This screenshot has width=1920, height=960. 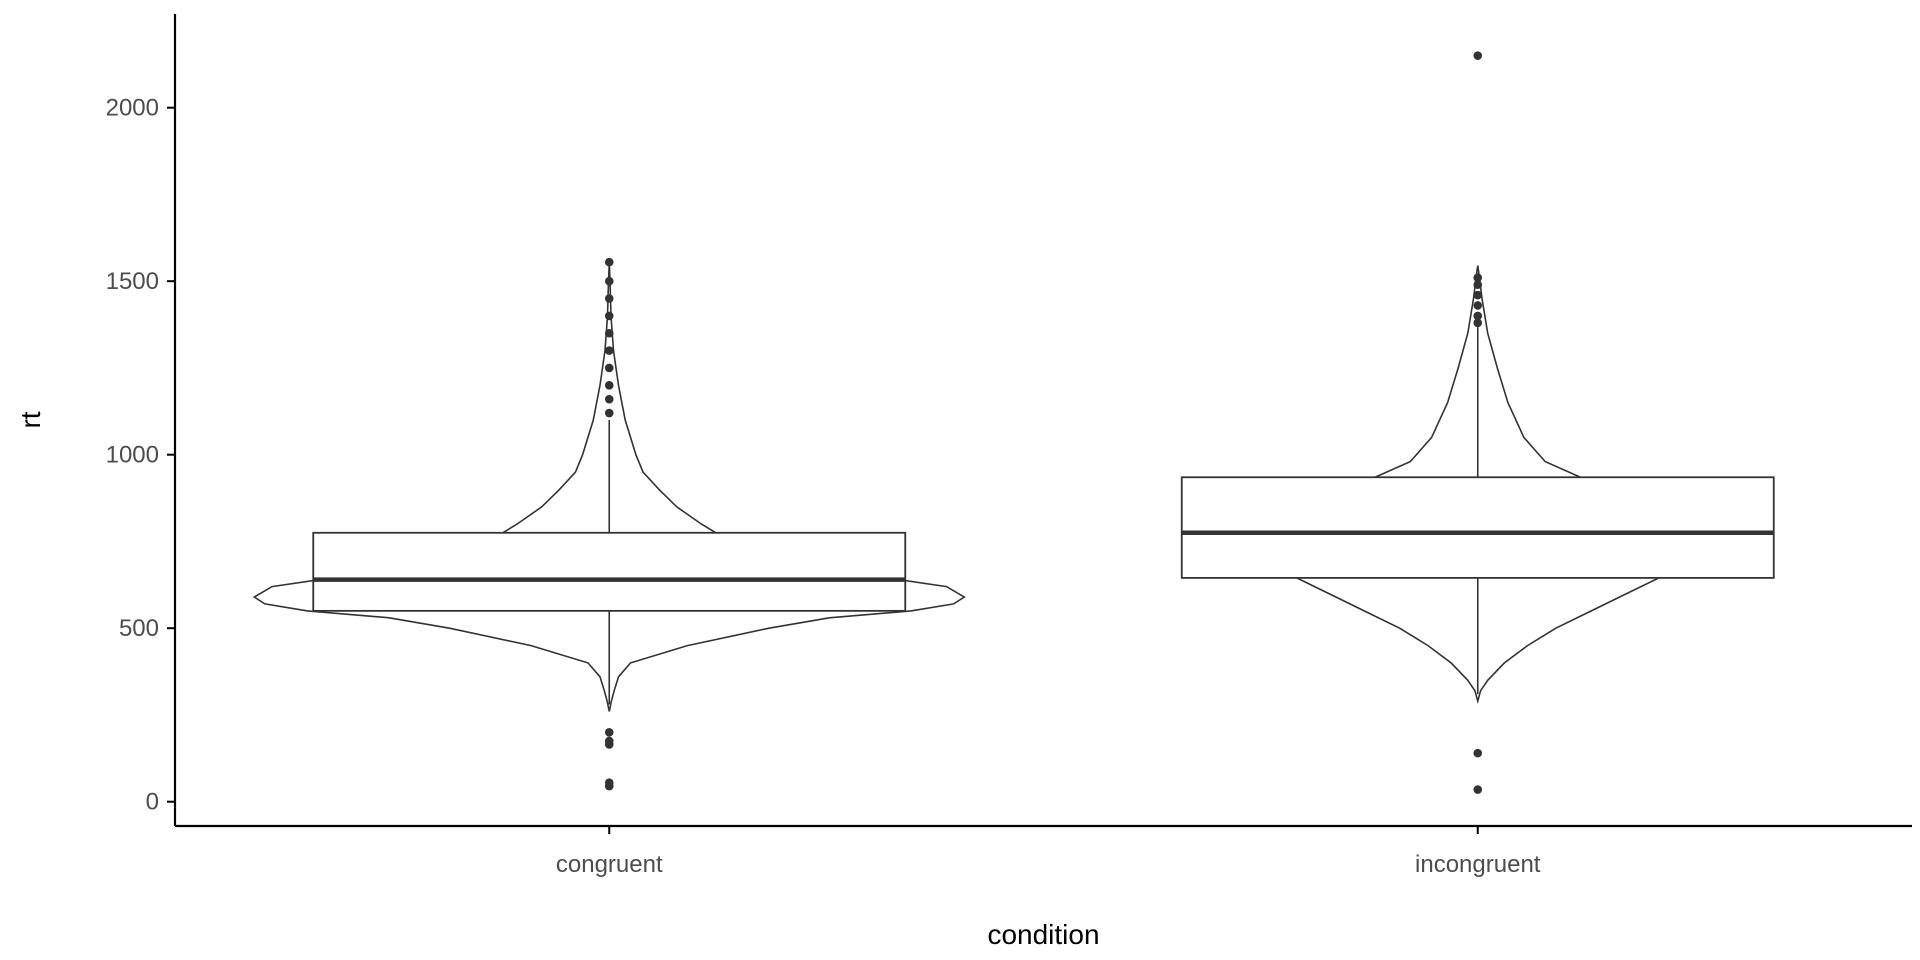 What do you see at coordinates (1043, 934) in the screenshot?
I see `x-axis-title: condition` at bounding box center [1043, 934].